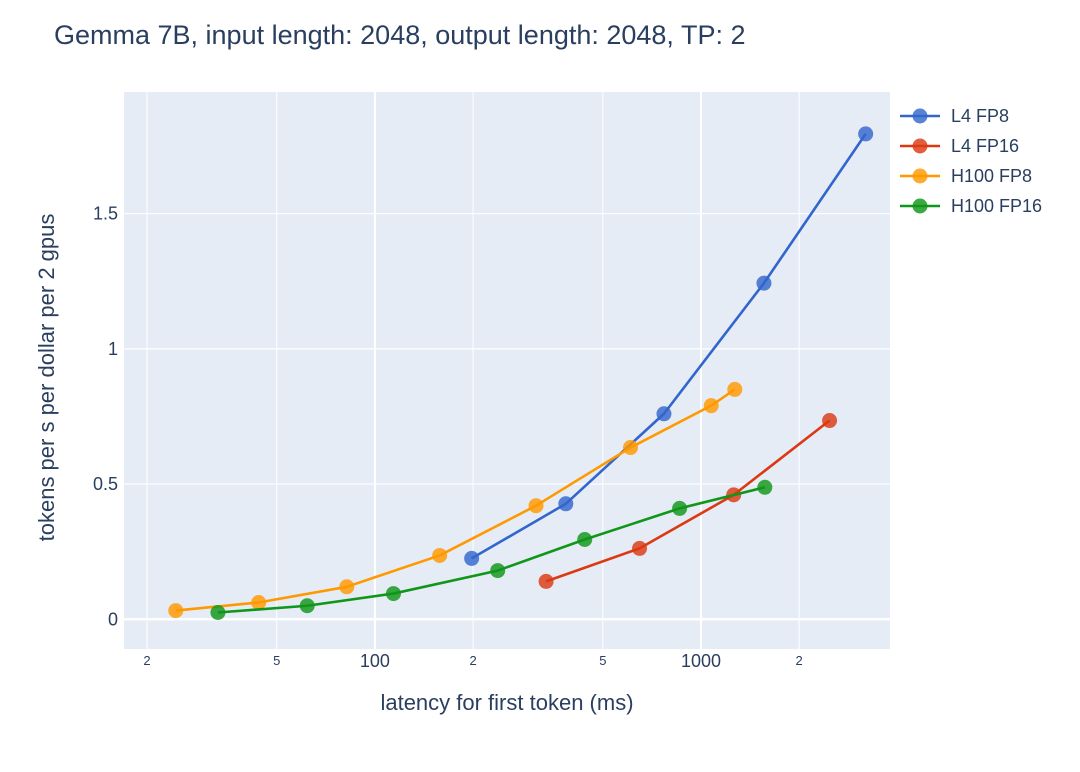 This screenshot has width=1080, height=772. What do you see at coordinates (991, 176) in the screenshot?
I see `legend-label: H100 FP8` at bounding box center [991, 176].